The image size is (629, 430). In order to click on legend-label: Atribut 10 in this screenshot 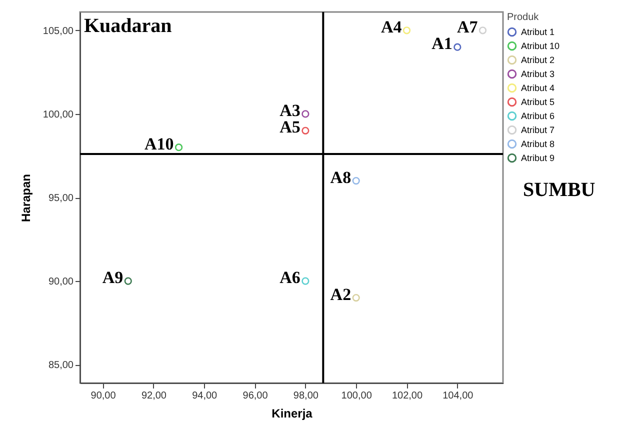, I will do `click(540, 46)`.